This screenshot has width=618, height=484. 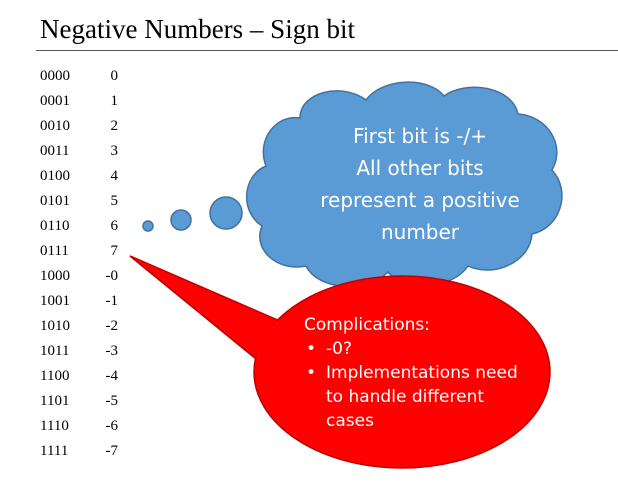 I want to click on decimal-value: -1, so click(x=112, y=301).